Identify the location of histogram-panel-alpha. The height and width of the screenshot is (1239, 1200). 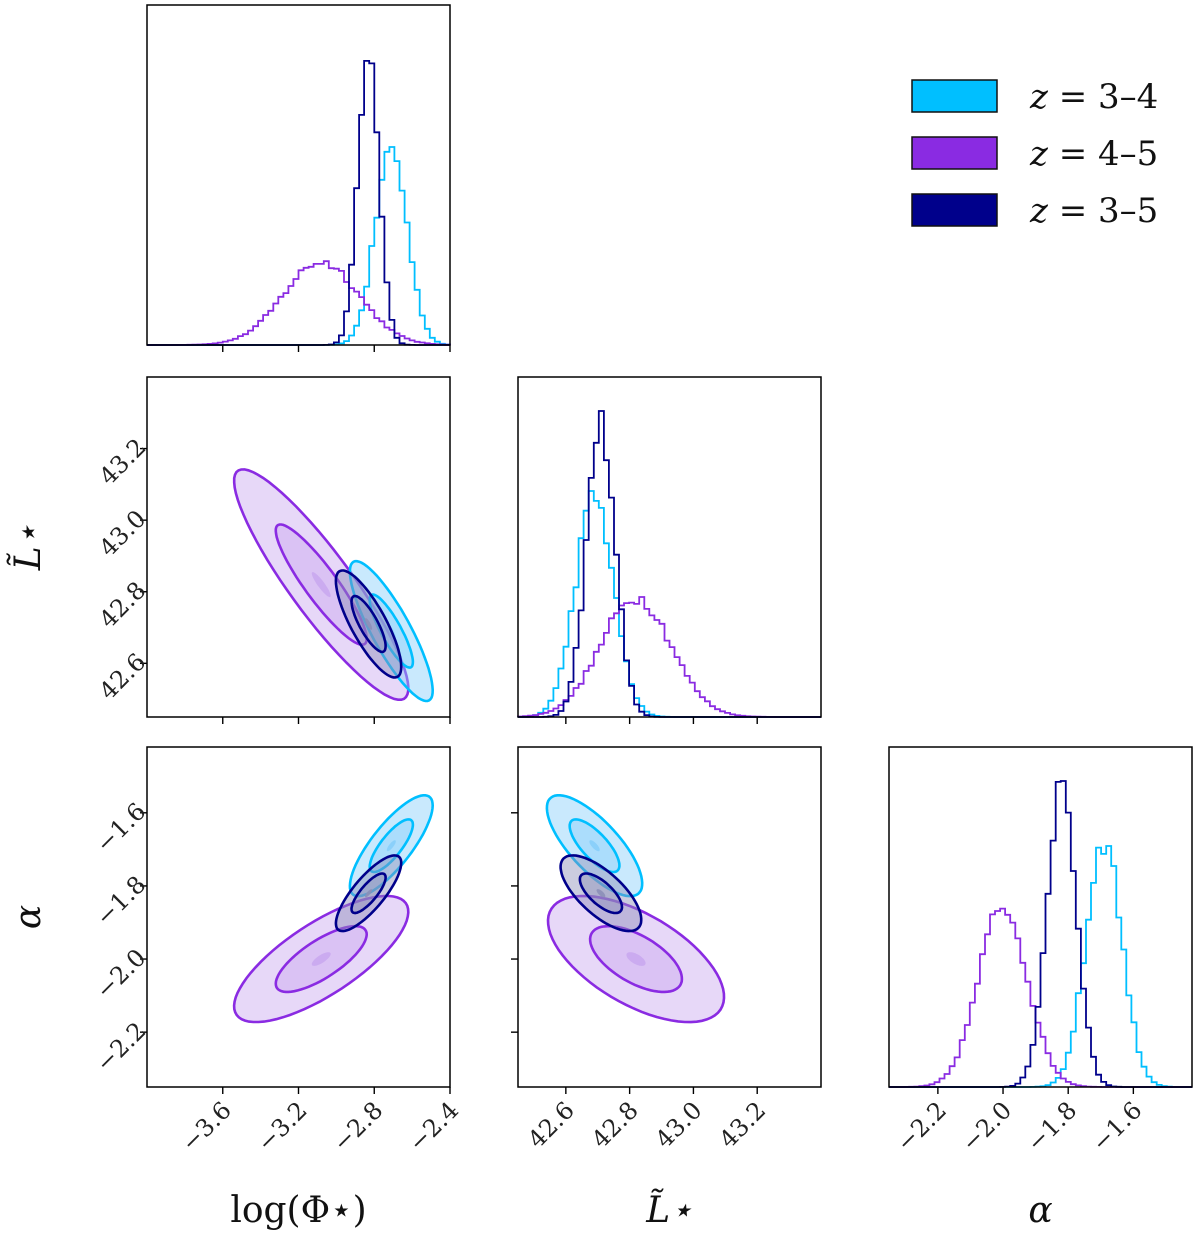
(1040, 917).